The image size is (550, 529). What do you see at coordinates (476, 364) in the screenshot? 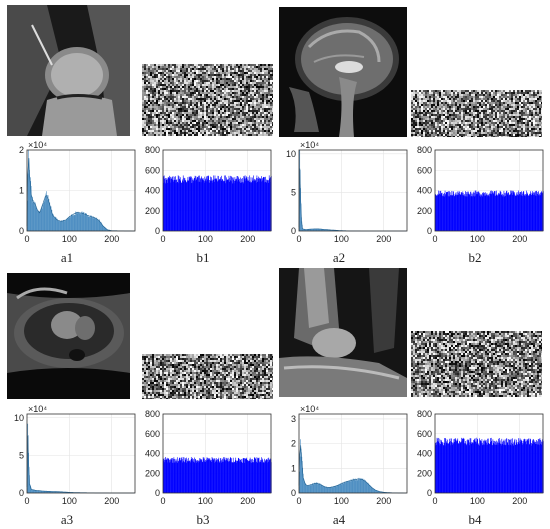
I see `noise-image-b4` at bounding box center [476, 364].